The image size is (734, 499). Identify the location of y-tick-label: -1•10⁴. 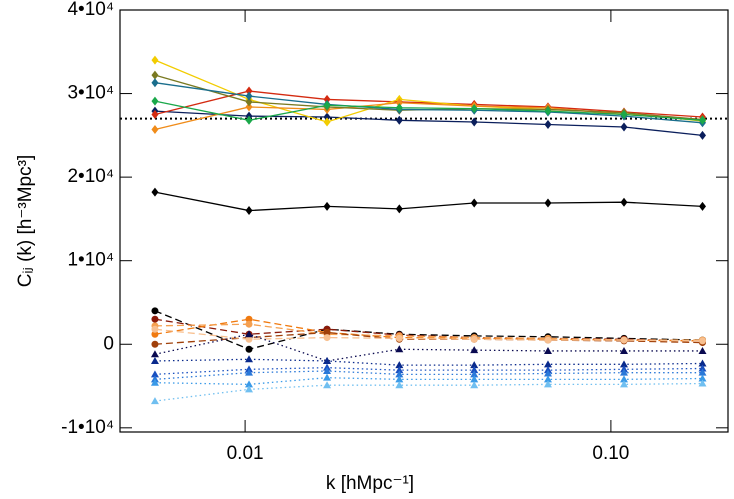
(87, 427).